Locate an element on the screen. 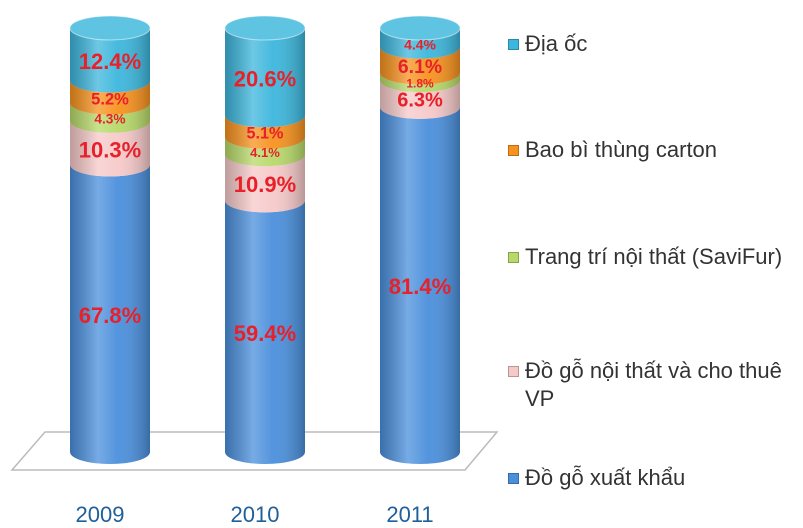 This screenshot has width=803, height=528. legend-entry: Bao bì thùng carton is located at coordinates (650, 150).